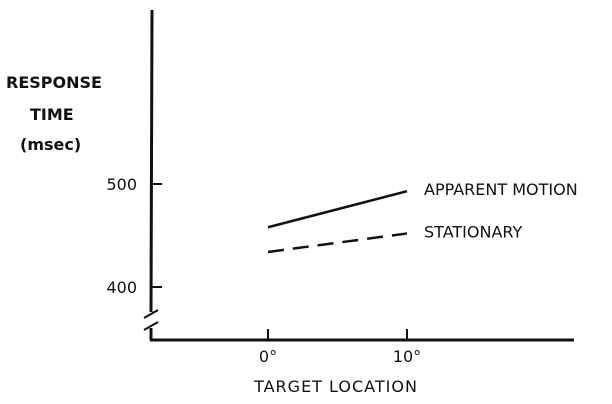  What do you see at coordinates (501, 189) in the screenshot?
I see `series-label: APPARENT MOTION` at bounding box center [501, 189].